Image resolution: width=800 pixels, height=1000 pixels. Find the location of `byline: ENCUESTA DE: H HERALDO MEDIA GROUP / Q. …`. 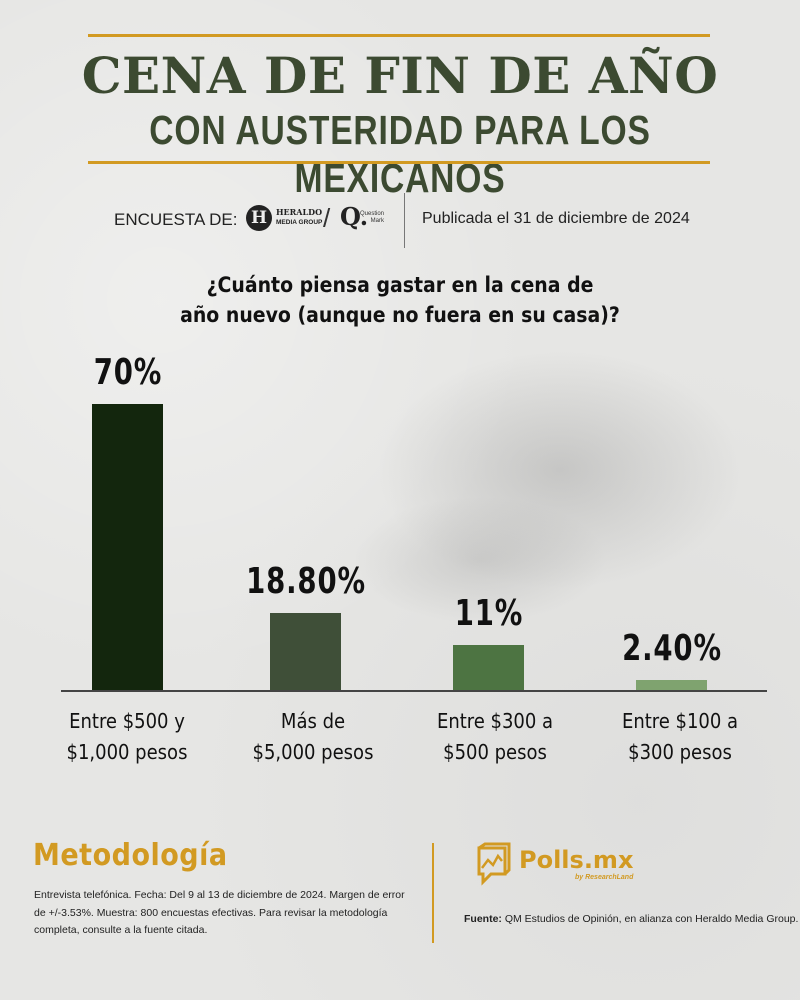

byline: ENCUESTA DE: H HERALDO MEDIA GROUP / Q. … is located at coordinates (400, 220).